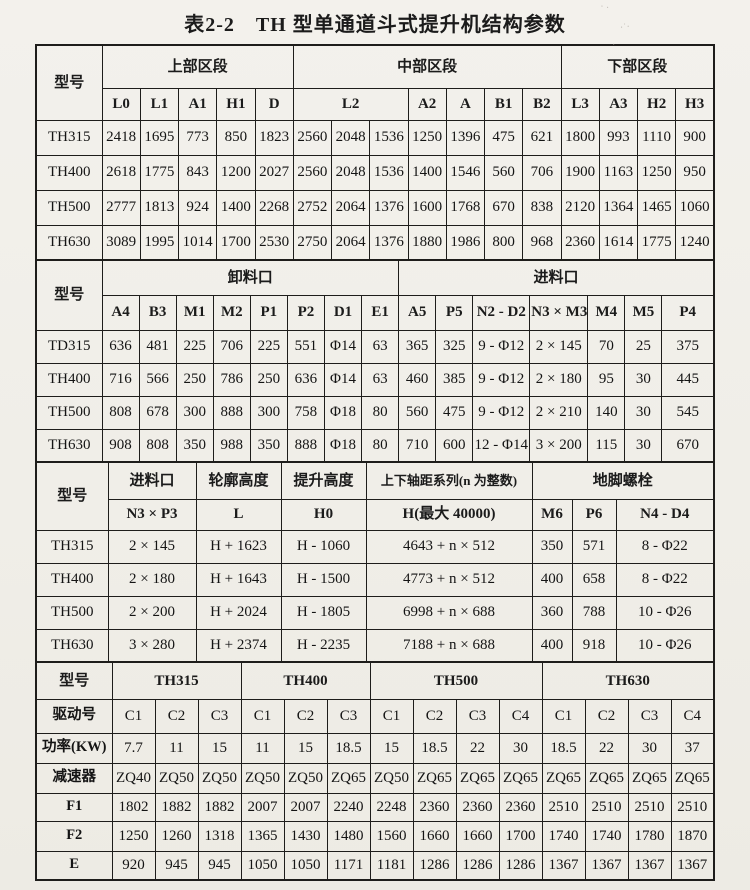 The image size is (750, 890). Describe the element at coordinates (159, 242) in the screenshot. I see `data-cell: 1995` at that location.